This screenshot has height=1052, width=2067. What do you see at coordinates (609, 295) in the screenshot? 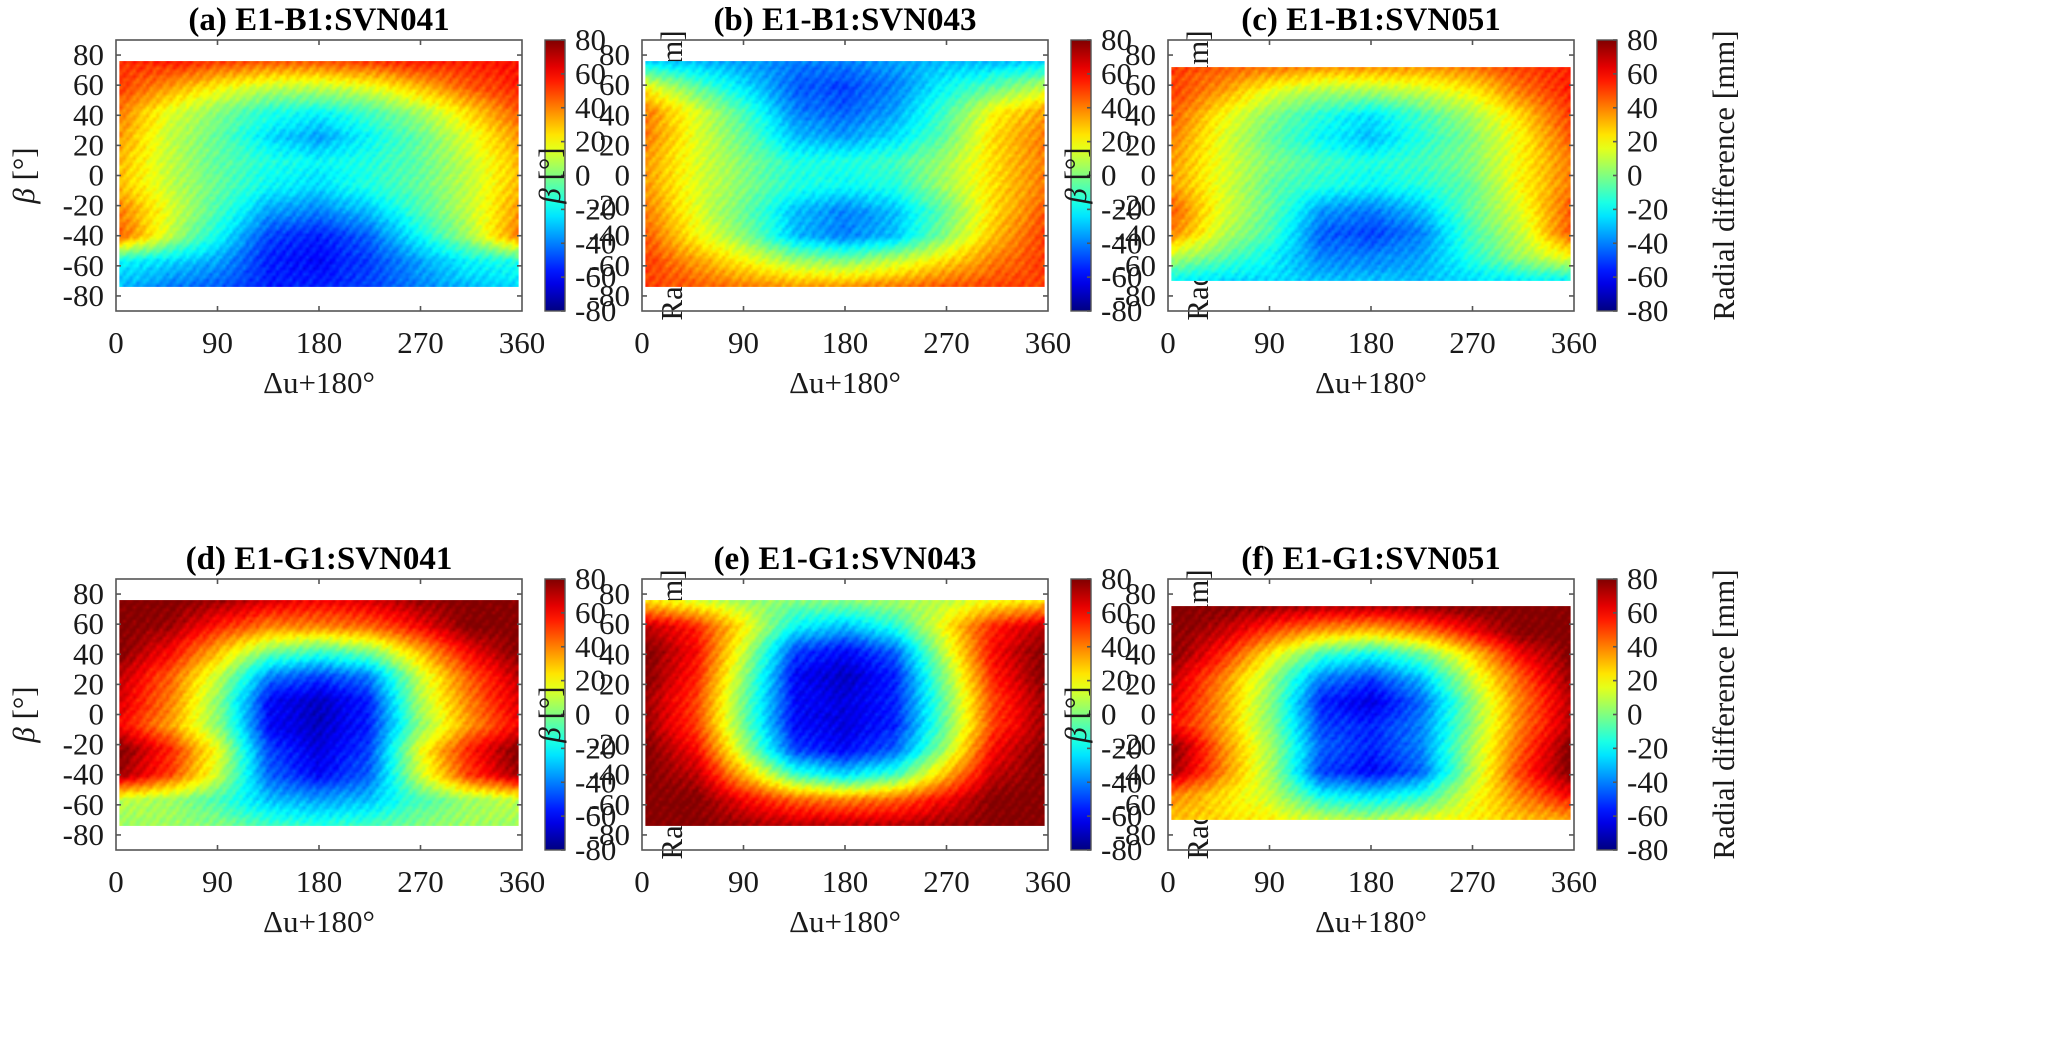
I see `y-tick-label: -80` at bounding box center [609, 295].